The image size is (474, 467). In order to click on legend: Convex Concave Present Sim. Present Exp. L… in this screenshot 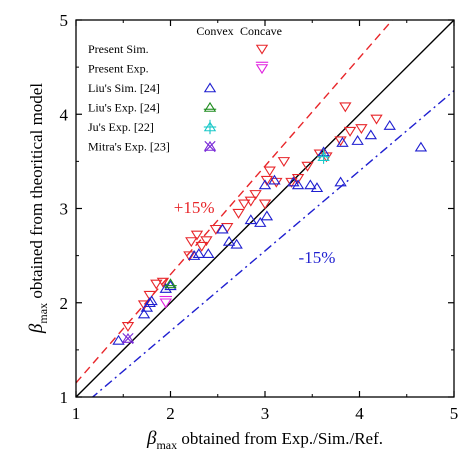, I will do `click(185, 89)`.